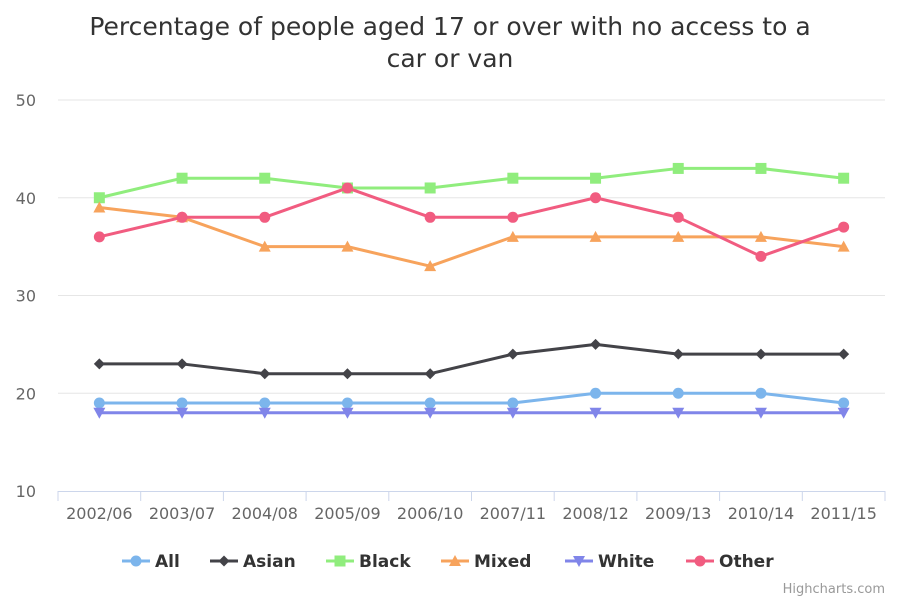 Image resolution: width=900 pixels, height=604 pixels. What do you see at coordinates (579, 561) in the screenshot?
I see `legend-marker-white` at bounding box center [579, 561].